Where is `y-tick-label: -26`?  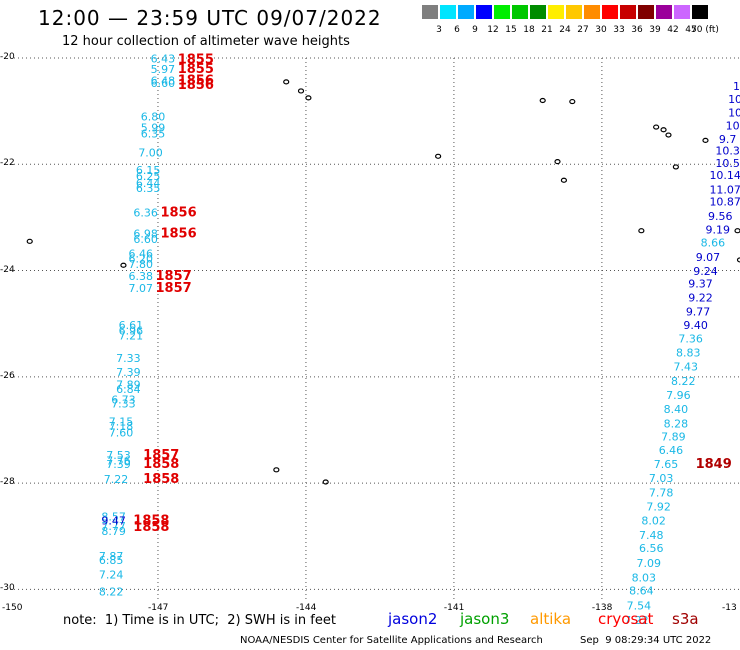
y-tick-label: -26 is located at coordinates (7, 375).